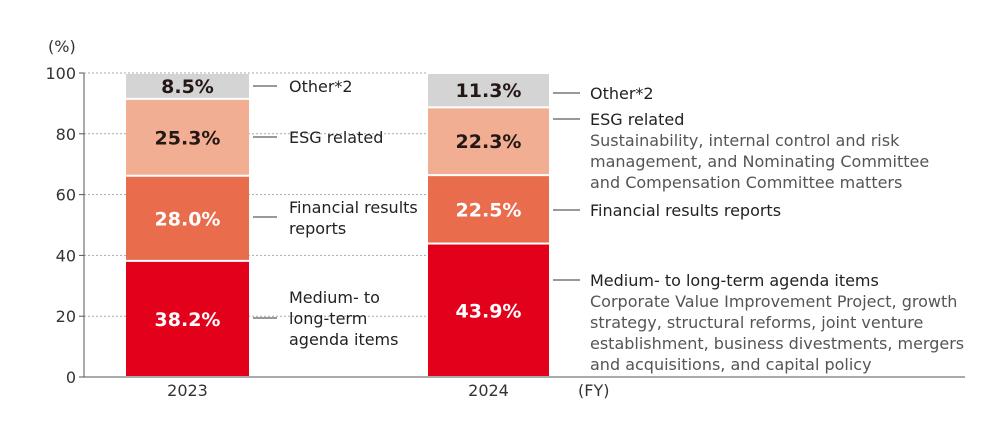 The image size is (1000, 442). I want to click on data-label: 8.5%, so click(187, 87).